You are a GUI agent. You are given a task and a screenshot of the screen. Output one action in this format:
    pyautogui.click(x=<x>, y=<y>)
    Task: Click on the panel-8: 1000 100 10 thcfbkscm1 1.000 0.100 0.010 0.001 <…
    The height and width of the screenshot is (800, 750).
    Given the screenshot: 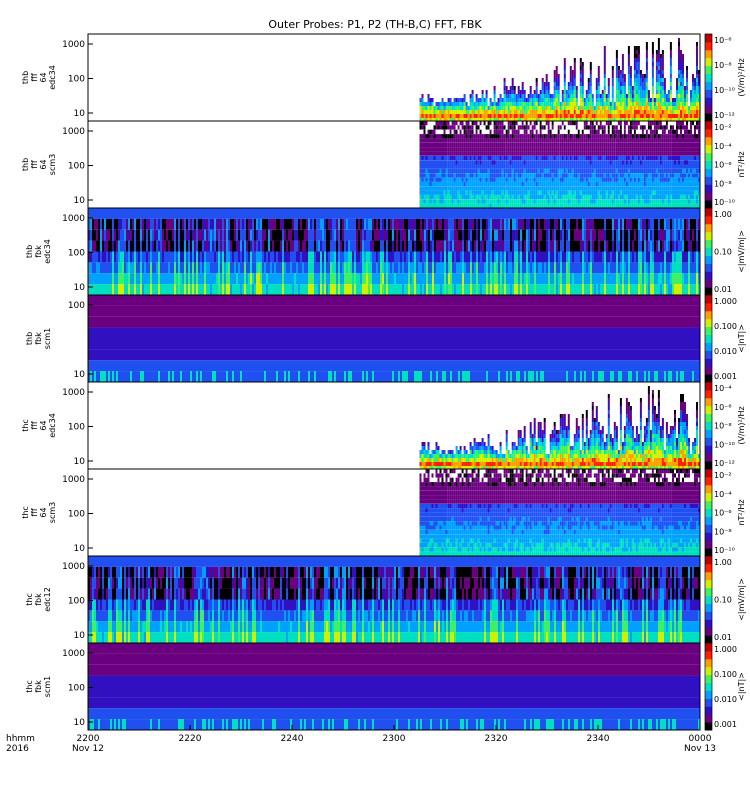 What is the action you would take?
    pyautogui.click(x=385, y=686)
    